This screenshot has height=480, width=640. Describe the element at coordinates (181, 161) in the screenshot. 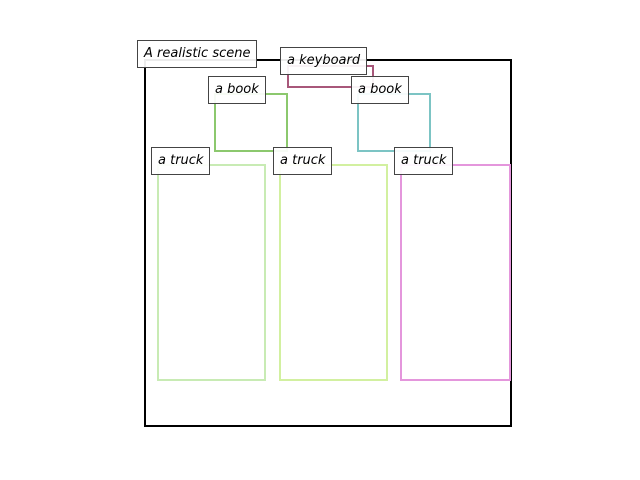

I see `truck-label-1: a truck` at that location.